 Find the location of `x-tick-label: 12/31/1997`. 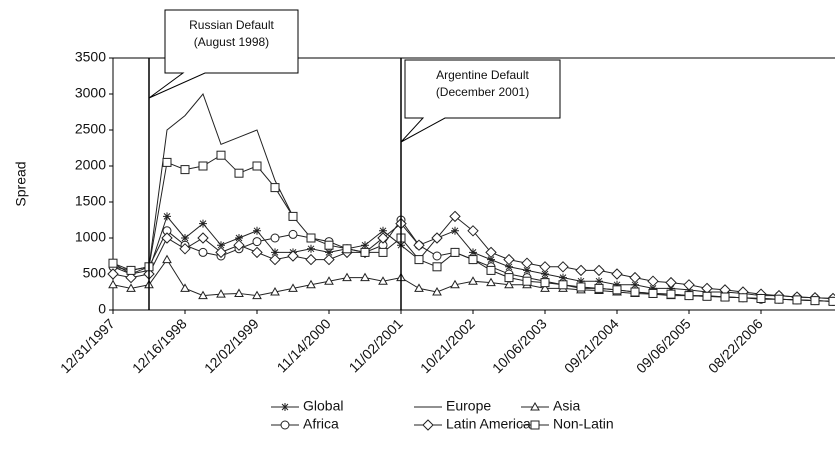

x-tick-label: 12/31/1997 is located at coordinates (87, 345).